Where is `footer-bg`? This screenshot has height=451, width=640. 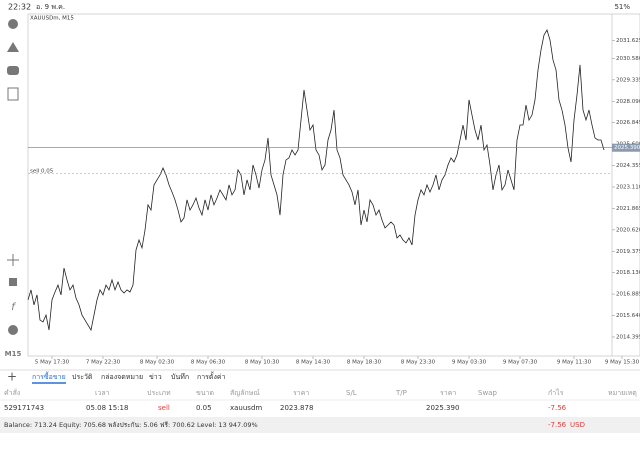 footer-bg is located at coordinates (320, 425).